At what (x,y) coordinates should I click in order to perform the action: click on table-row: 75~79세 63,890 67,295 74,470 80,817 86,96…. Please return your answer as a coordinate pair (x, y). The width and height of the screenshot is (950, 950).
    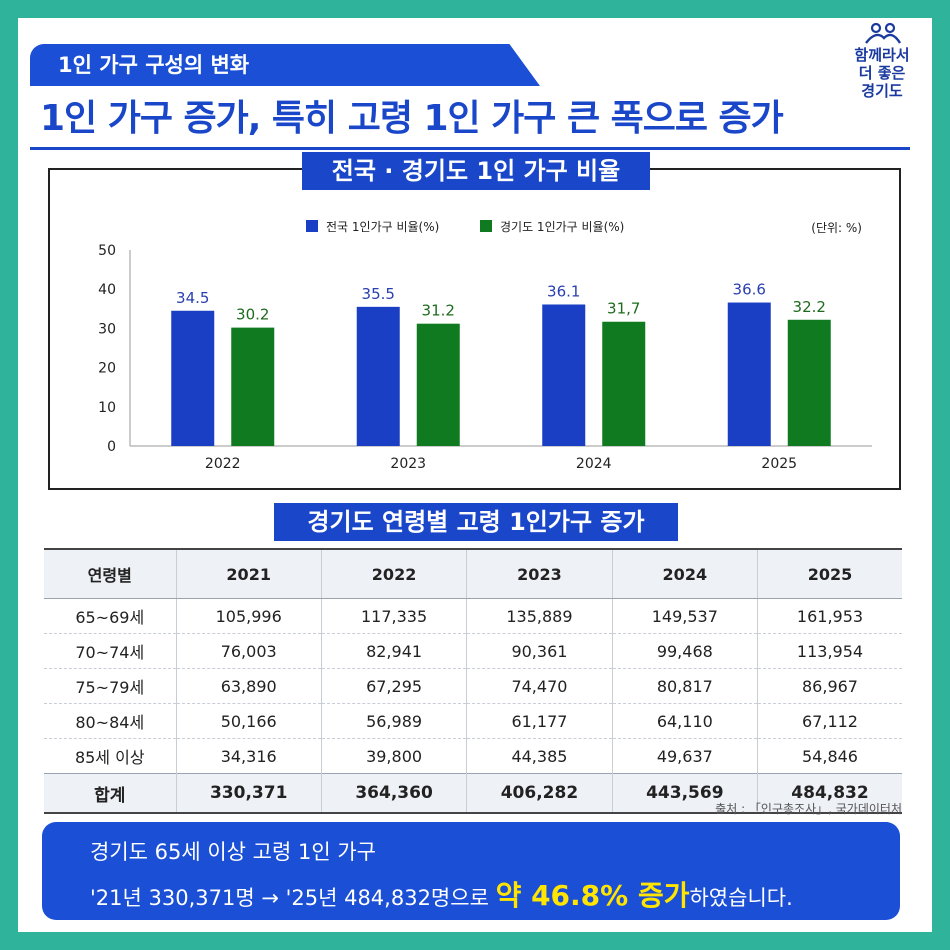
    Looking at the image, I should click on (473, 686).